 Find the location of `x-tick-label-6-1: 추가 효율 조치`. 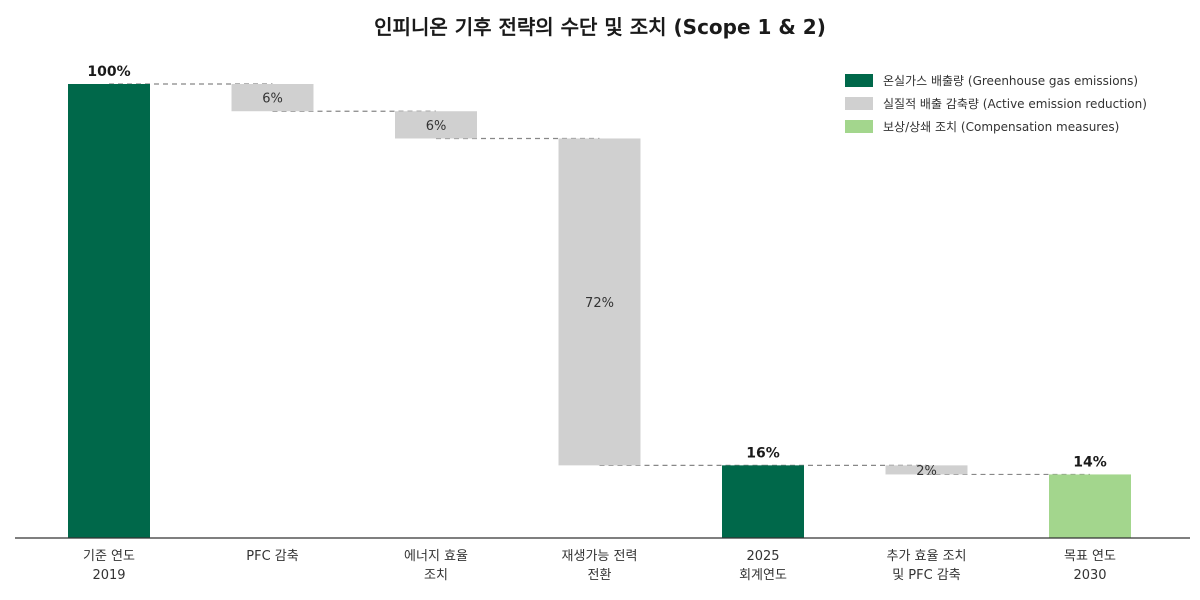

x-tick-label-6-1: 추가 효율 조치 is located at coordinates (926, 556).